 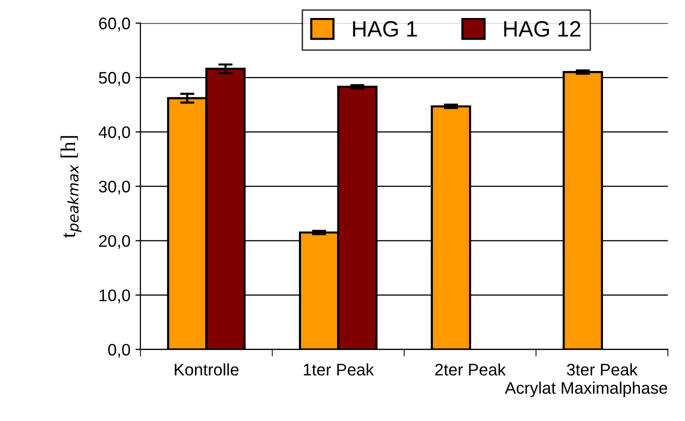 I want to click on legend-label: HAG 1, so click(x=385, y=29).